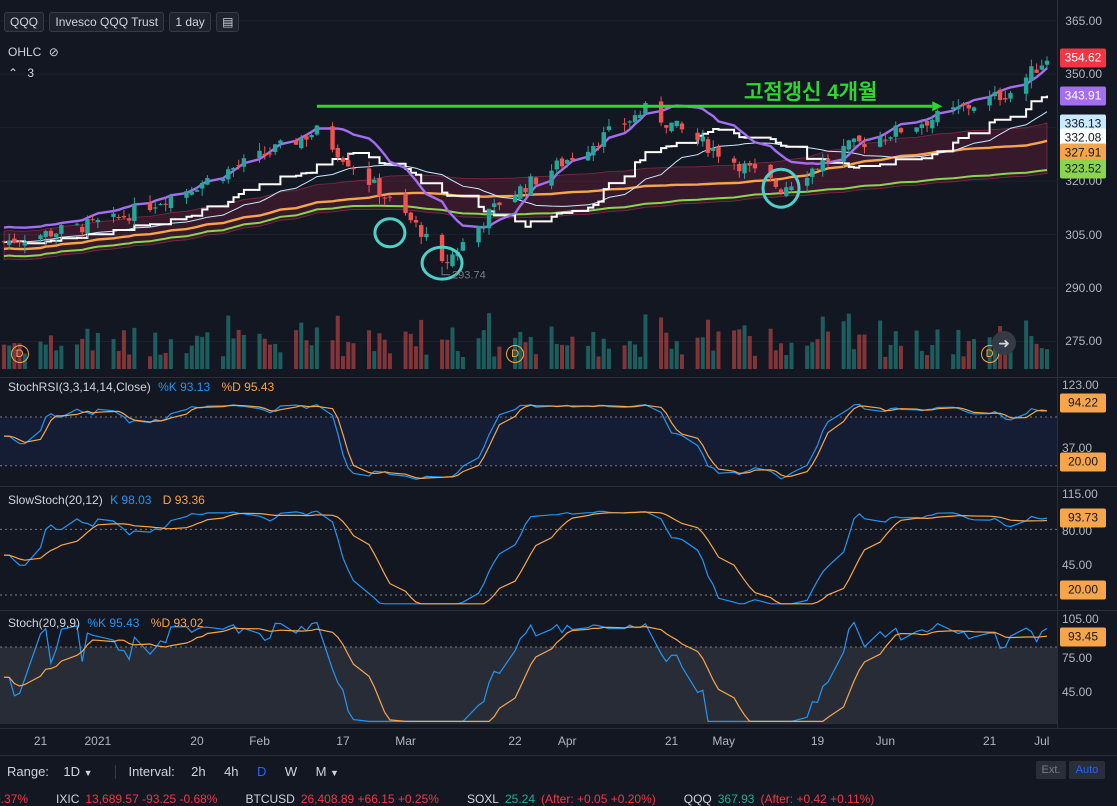 The height and width of the screenshot is (806, 1117). I want to click on stoch-tick-high: 105.00, so click(1080, 619).